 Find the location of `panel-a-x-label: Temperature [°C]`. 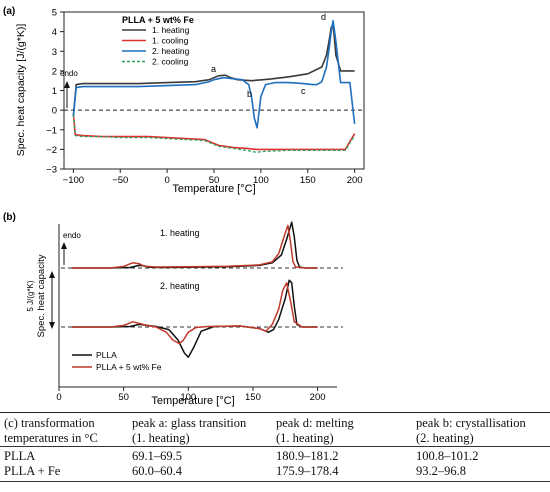

panel-a-x-label: Temperature [°C] is located at coordinates (213, 189).